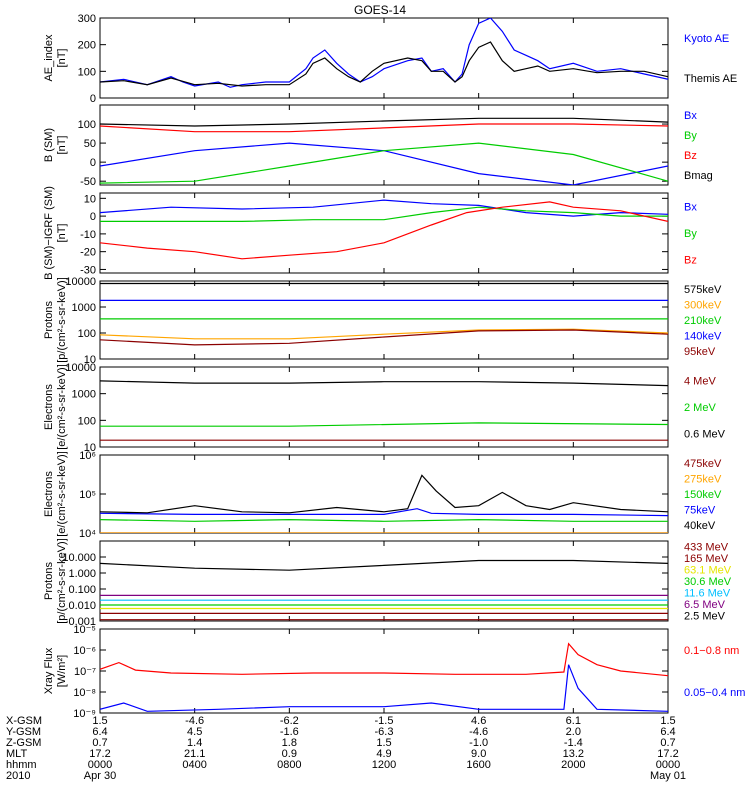 The height and width of the screenshot is (800, 750). What do you see at coordinates (194, 743) in the screenshot?
I see `x-axis-row-value: 1.4` at bounding box center [194, 743].